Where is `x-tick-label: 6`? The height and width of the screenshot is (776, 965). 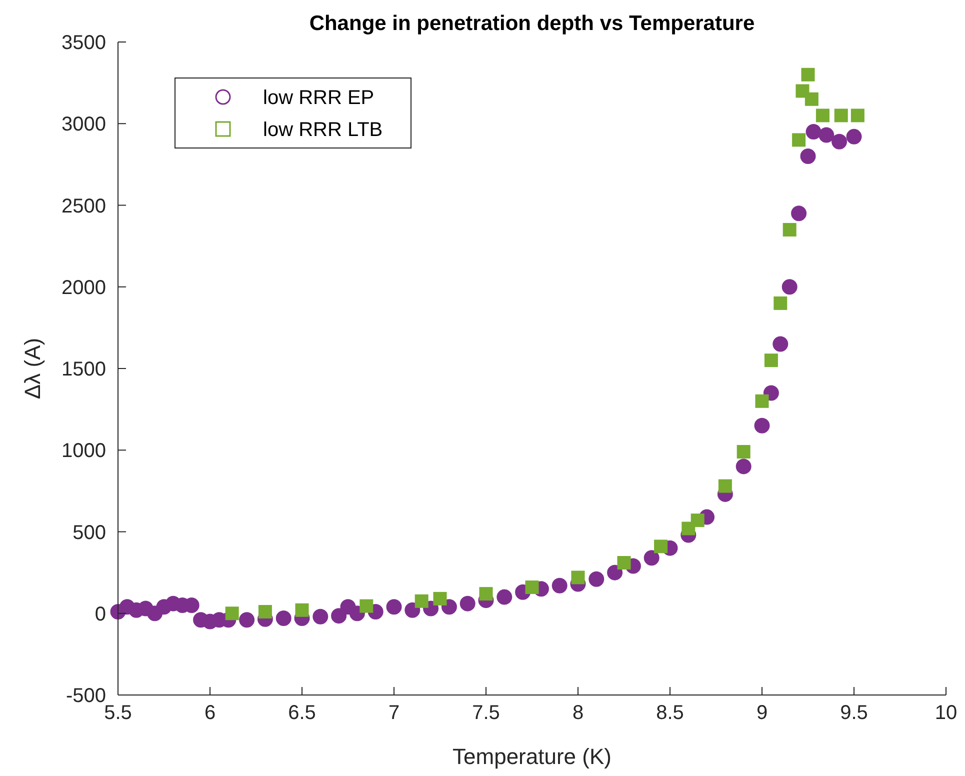 x-tick-label: 6 is located at coordinates (210, 713).